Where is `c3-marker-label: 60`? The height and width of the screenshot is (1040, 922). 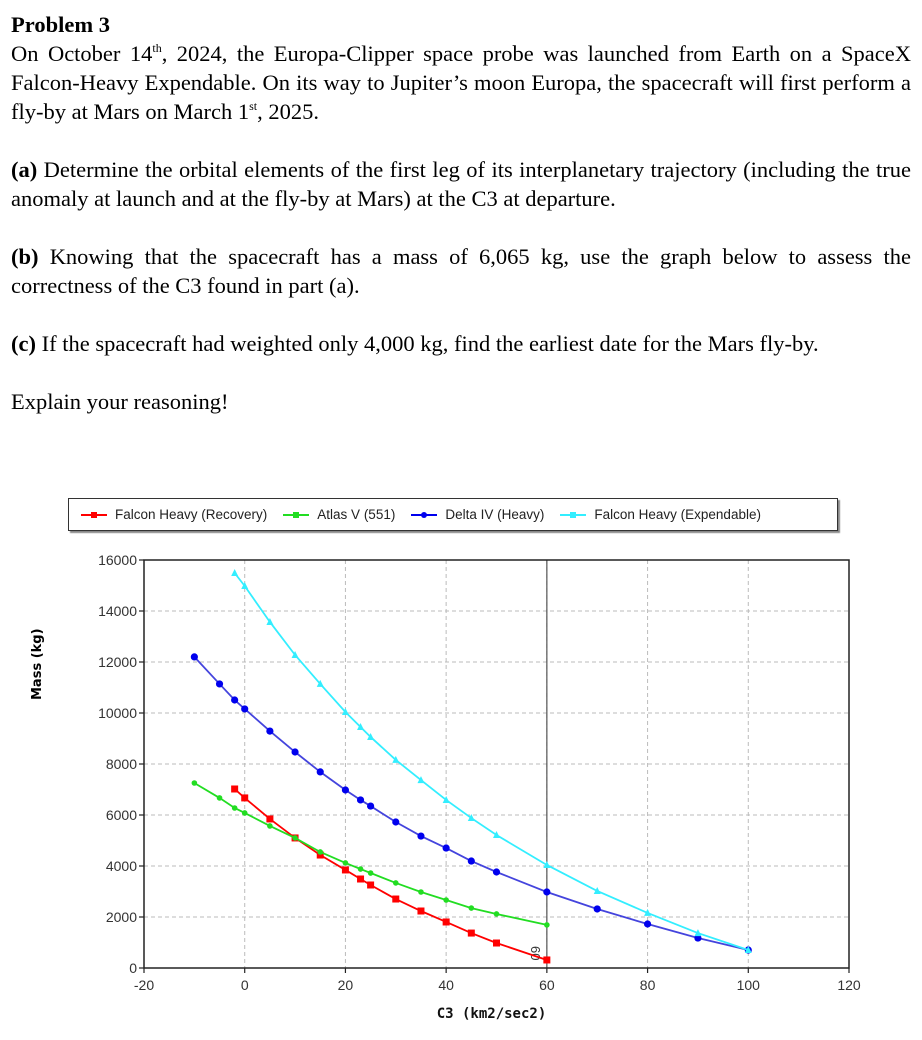
c3-marker-label: 60 is located at coordinates (535, 953).